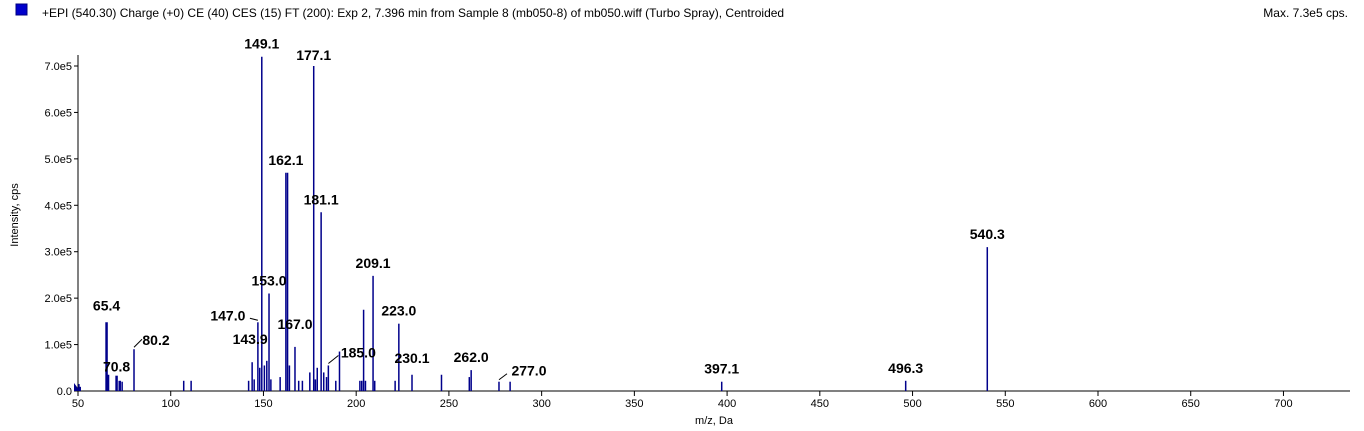 The width and height of the screenshot is (1364, 431). Describe the element at coordinates (714, 421) in the screenshot. I see `x-axis-title: m/z, Da` at that location.